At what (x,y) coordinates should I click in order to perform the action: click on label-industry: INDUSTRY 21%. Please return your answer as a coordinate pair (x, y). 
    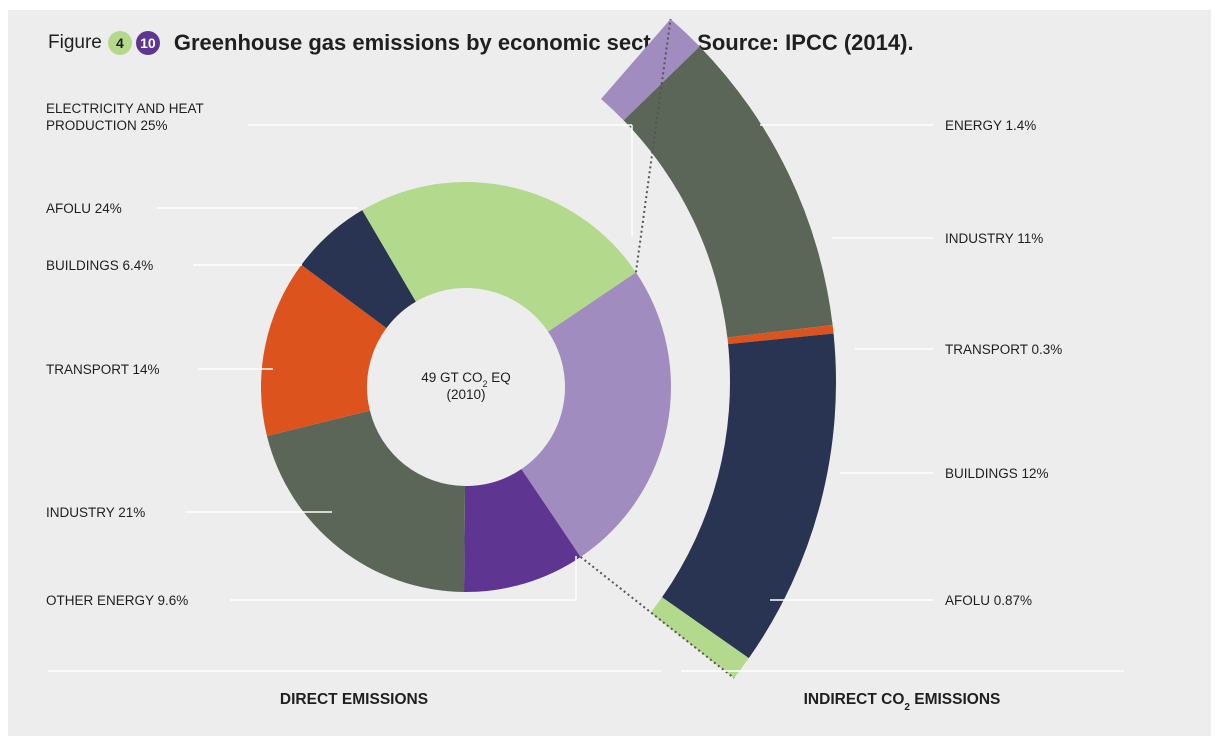
    Looking at the image, I should click on (95, 512).